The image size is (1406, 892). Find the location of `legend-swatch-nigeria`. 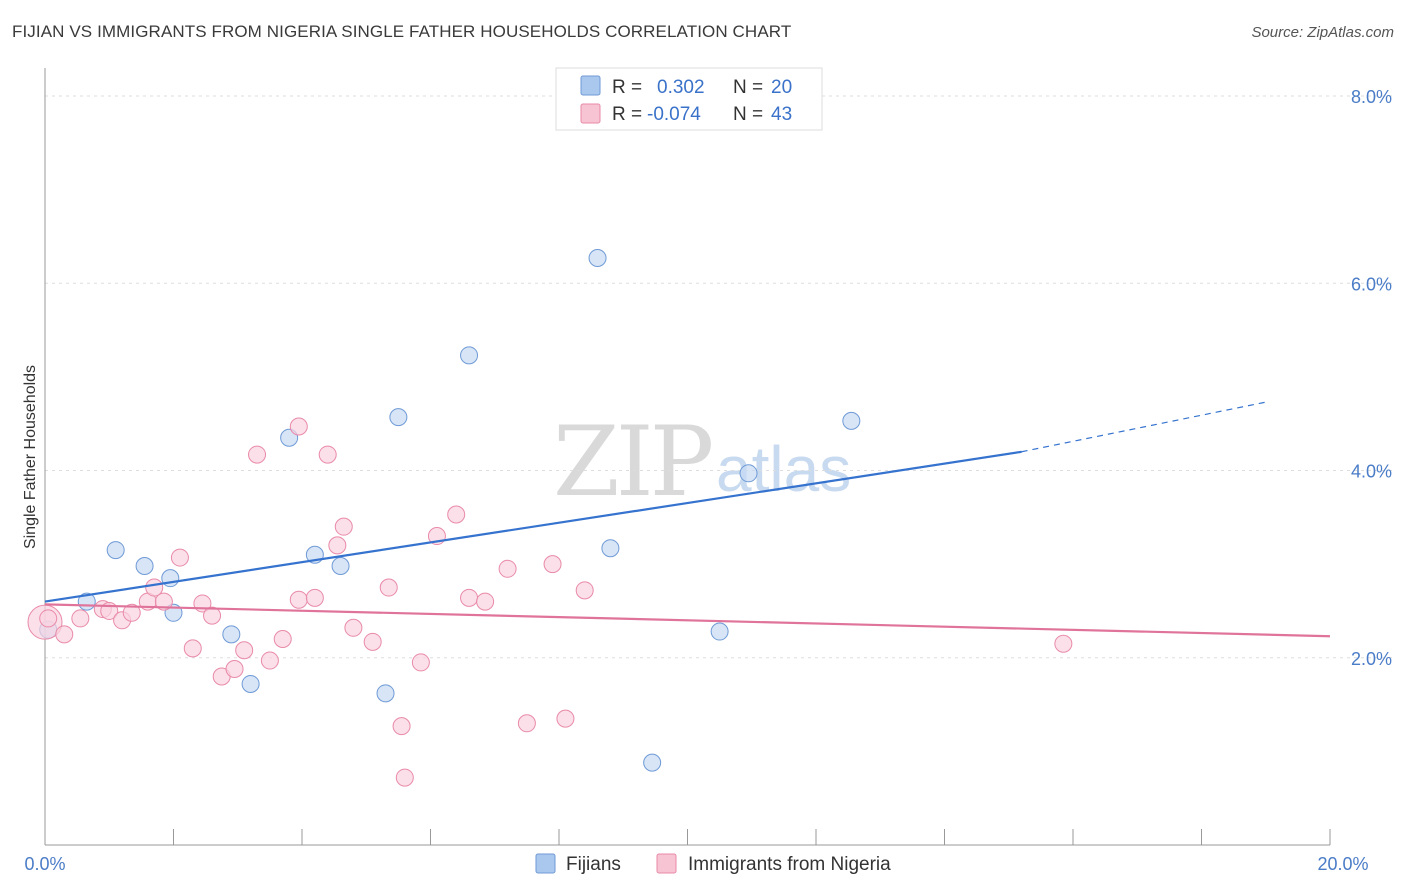

legend-swatch-nigeria is located at coordinates (590, 113).